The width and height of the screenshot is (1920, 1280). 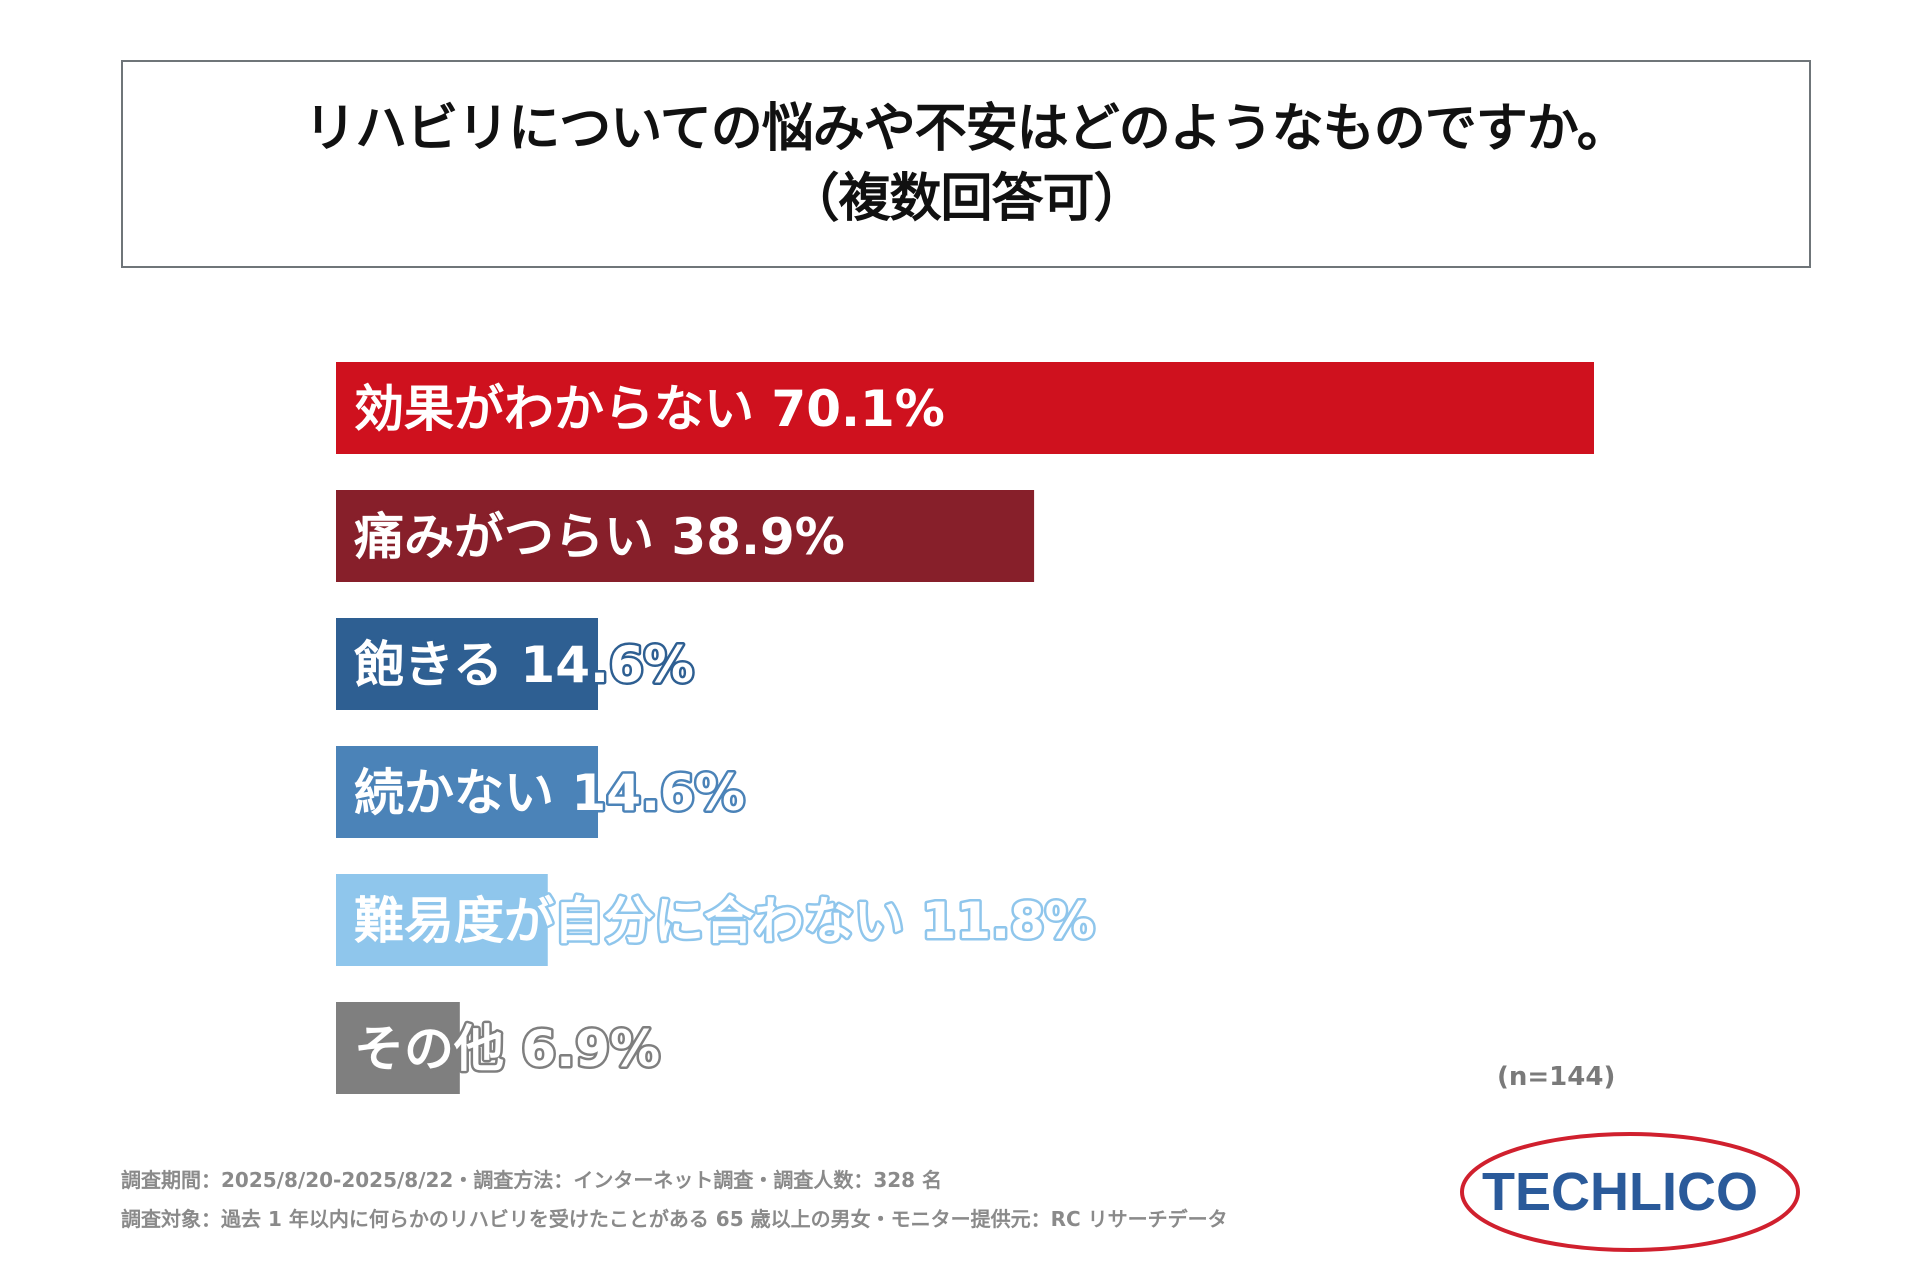 I want to click on logo-ring, so click(x=1630, y=1192).